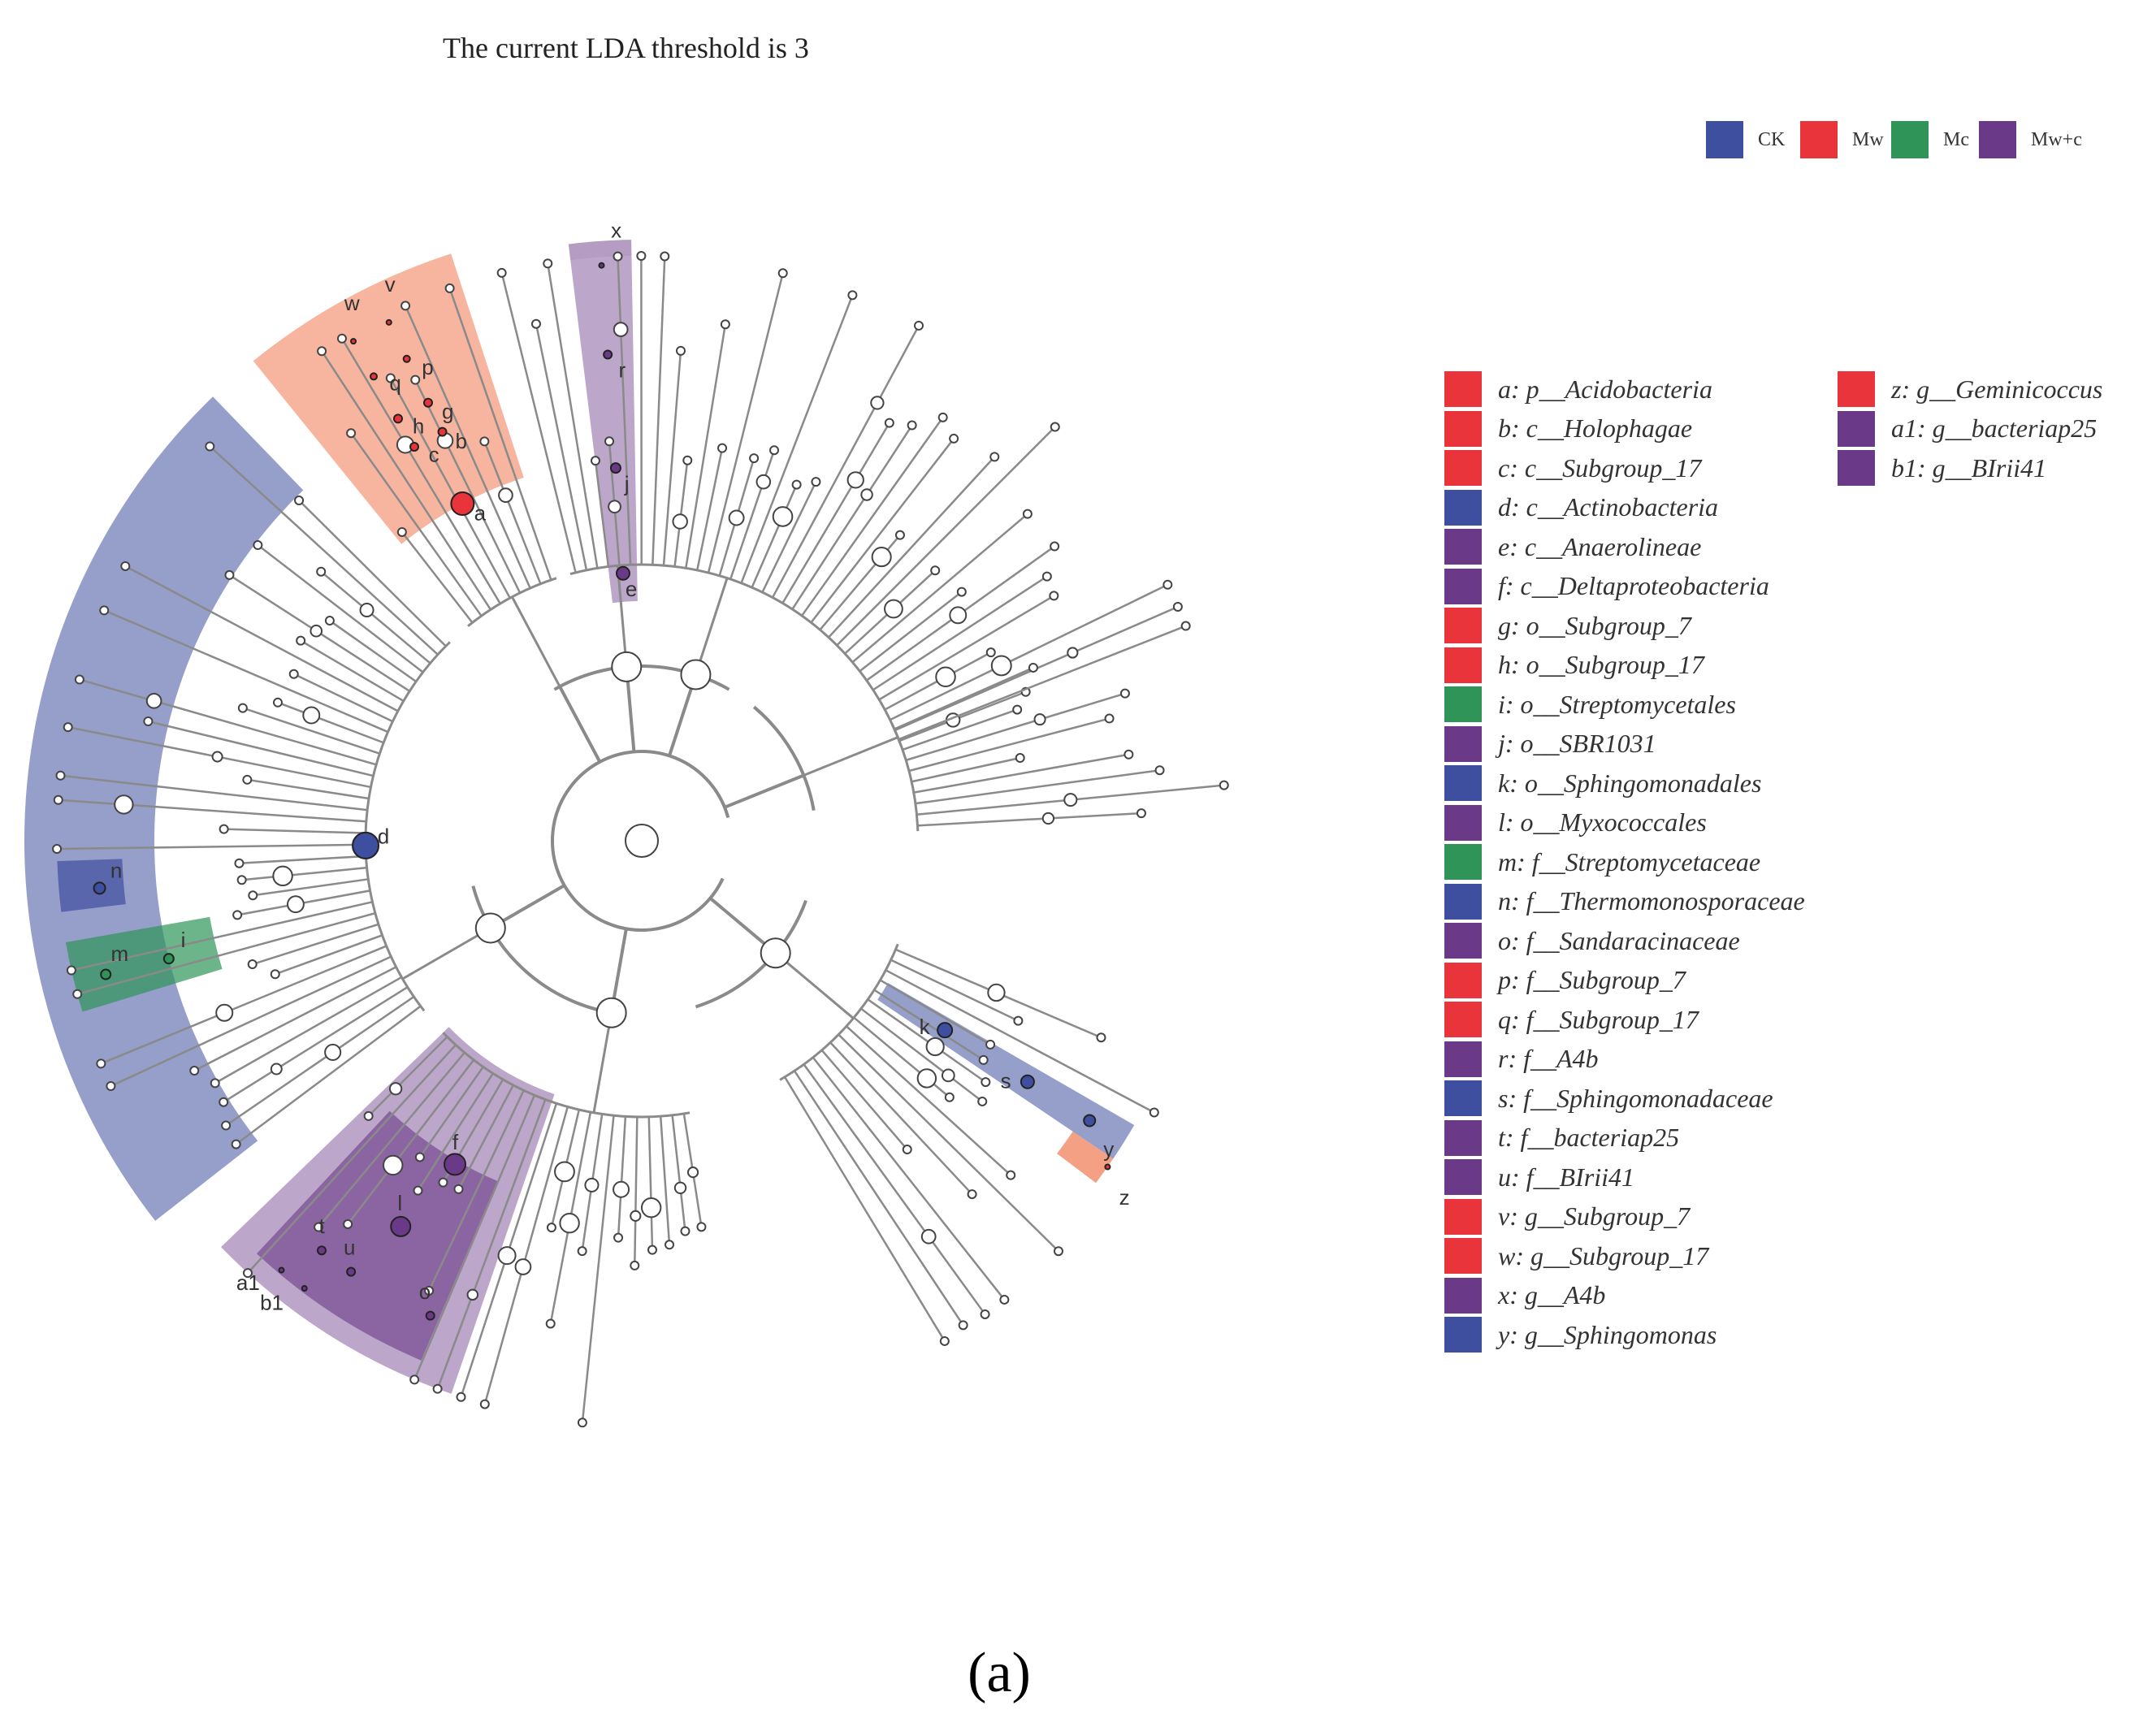  Describe the element at coordinates (120, 953) in the screenshot. I see `clade-label: m` at that location.